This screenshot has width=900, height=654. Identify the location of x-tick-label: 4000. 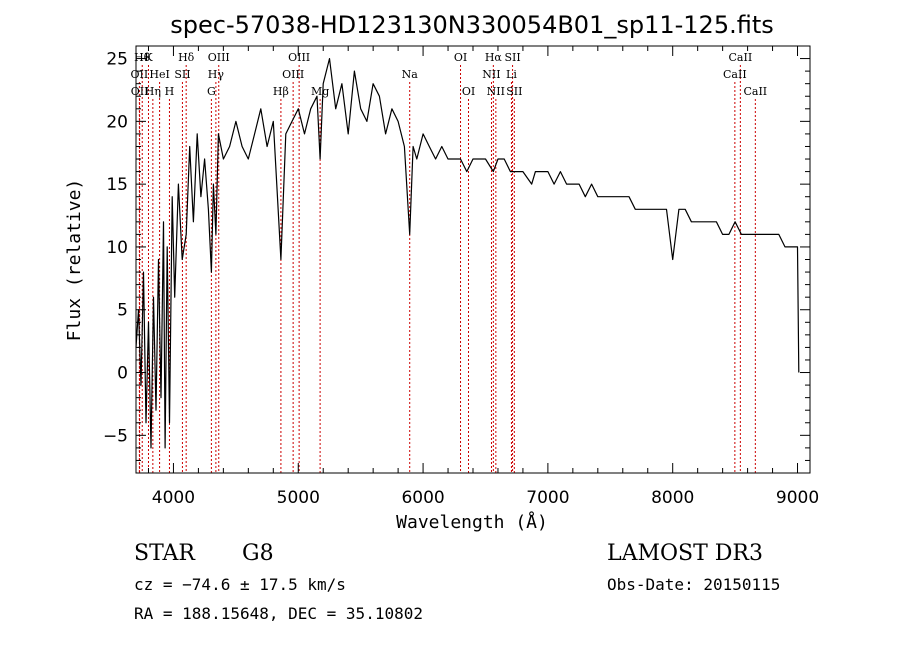
(173, 498).